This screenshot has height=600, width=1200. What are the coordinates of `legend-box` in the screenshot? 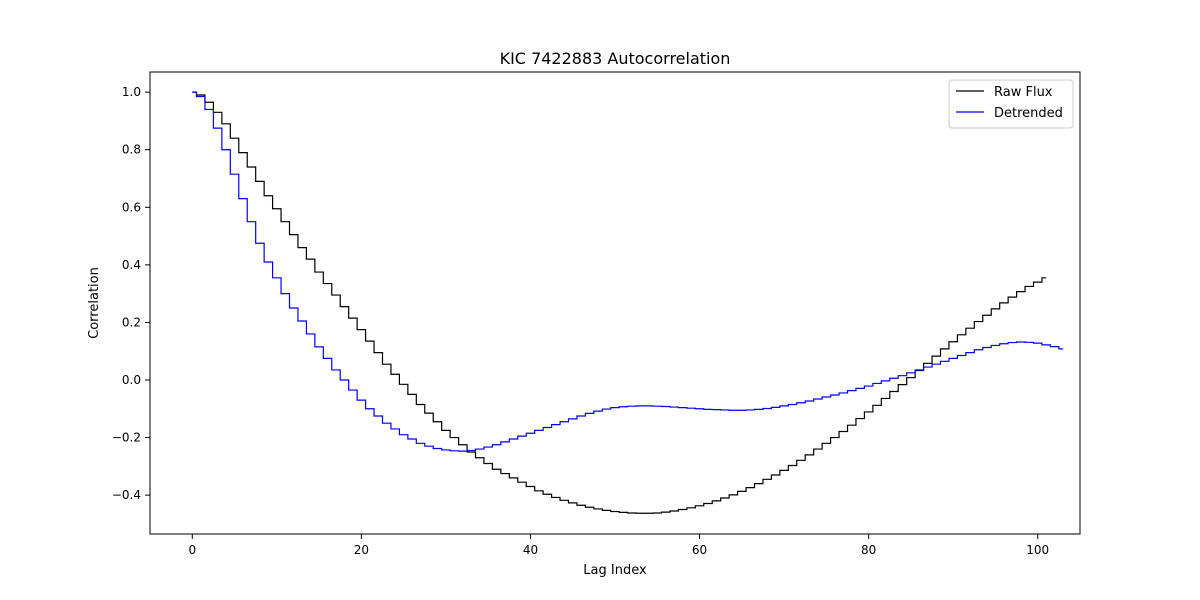 It's located at (1011, 104).